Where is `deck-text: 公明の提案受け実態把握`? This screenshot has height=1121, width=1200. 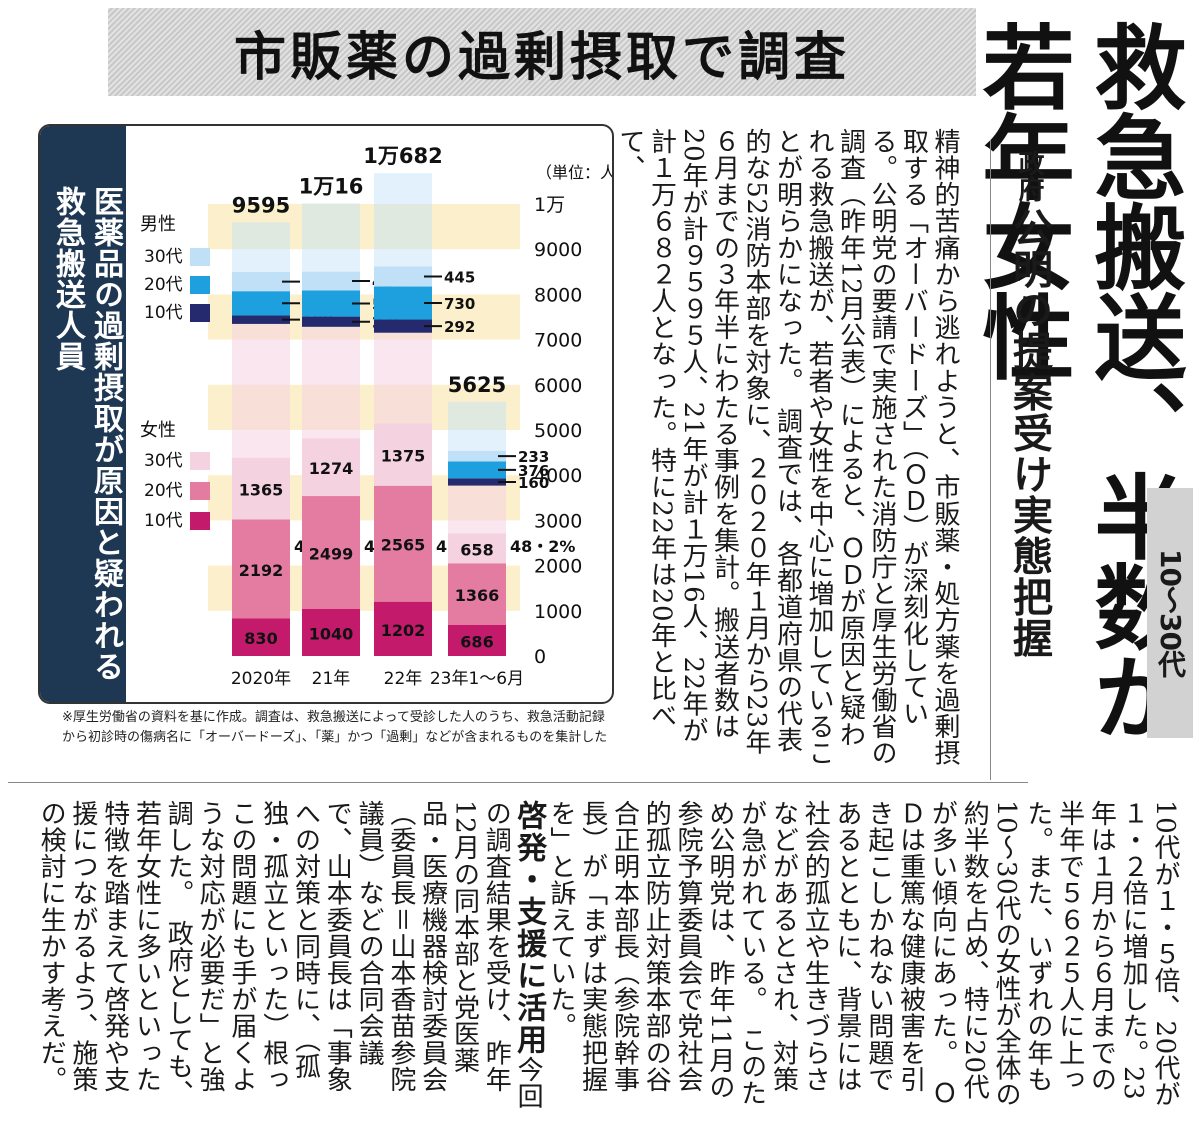
deck-text: 公明の提案受け実態把握 is located at coordinates (1029, 433).